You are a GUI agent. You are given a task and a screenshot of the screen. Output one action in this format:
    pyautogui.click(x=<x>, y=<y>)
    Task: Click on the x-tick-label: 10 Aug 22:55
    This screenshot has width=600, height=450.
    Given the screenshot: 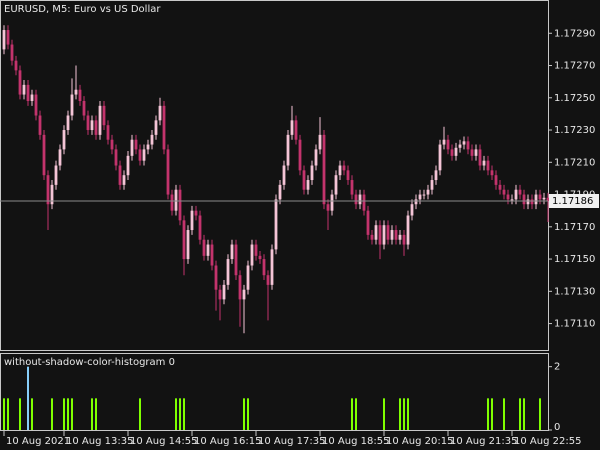 What is the action you would take?
    pyautogui.click(x=547, y=441)
    